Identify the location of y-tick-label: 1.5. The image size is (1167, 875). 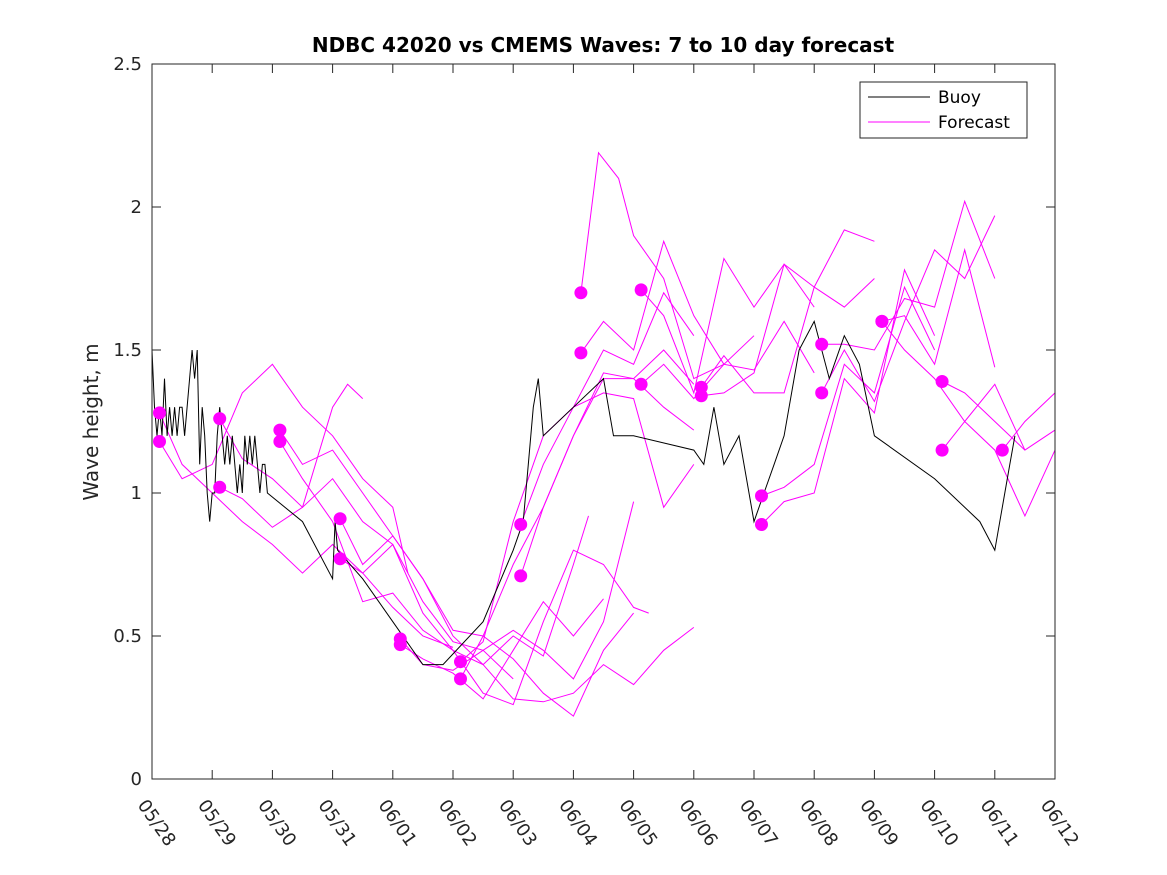
(127, 350).